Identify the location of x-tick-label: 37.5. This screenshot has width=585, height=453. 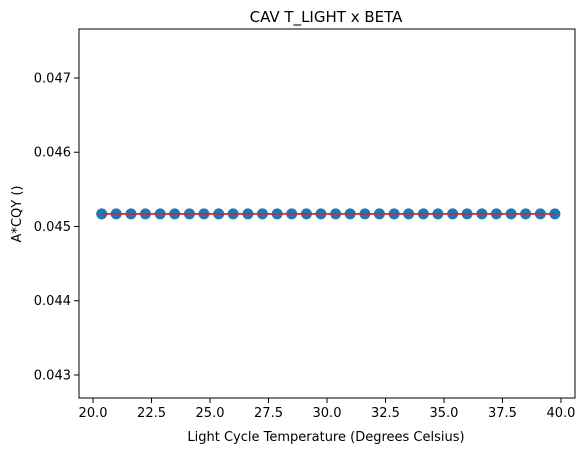
(502, 413).